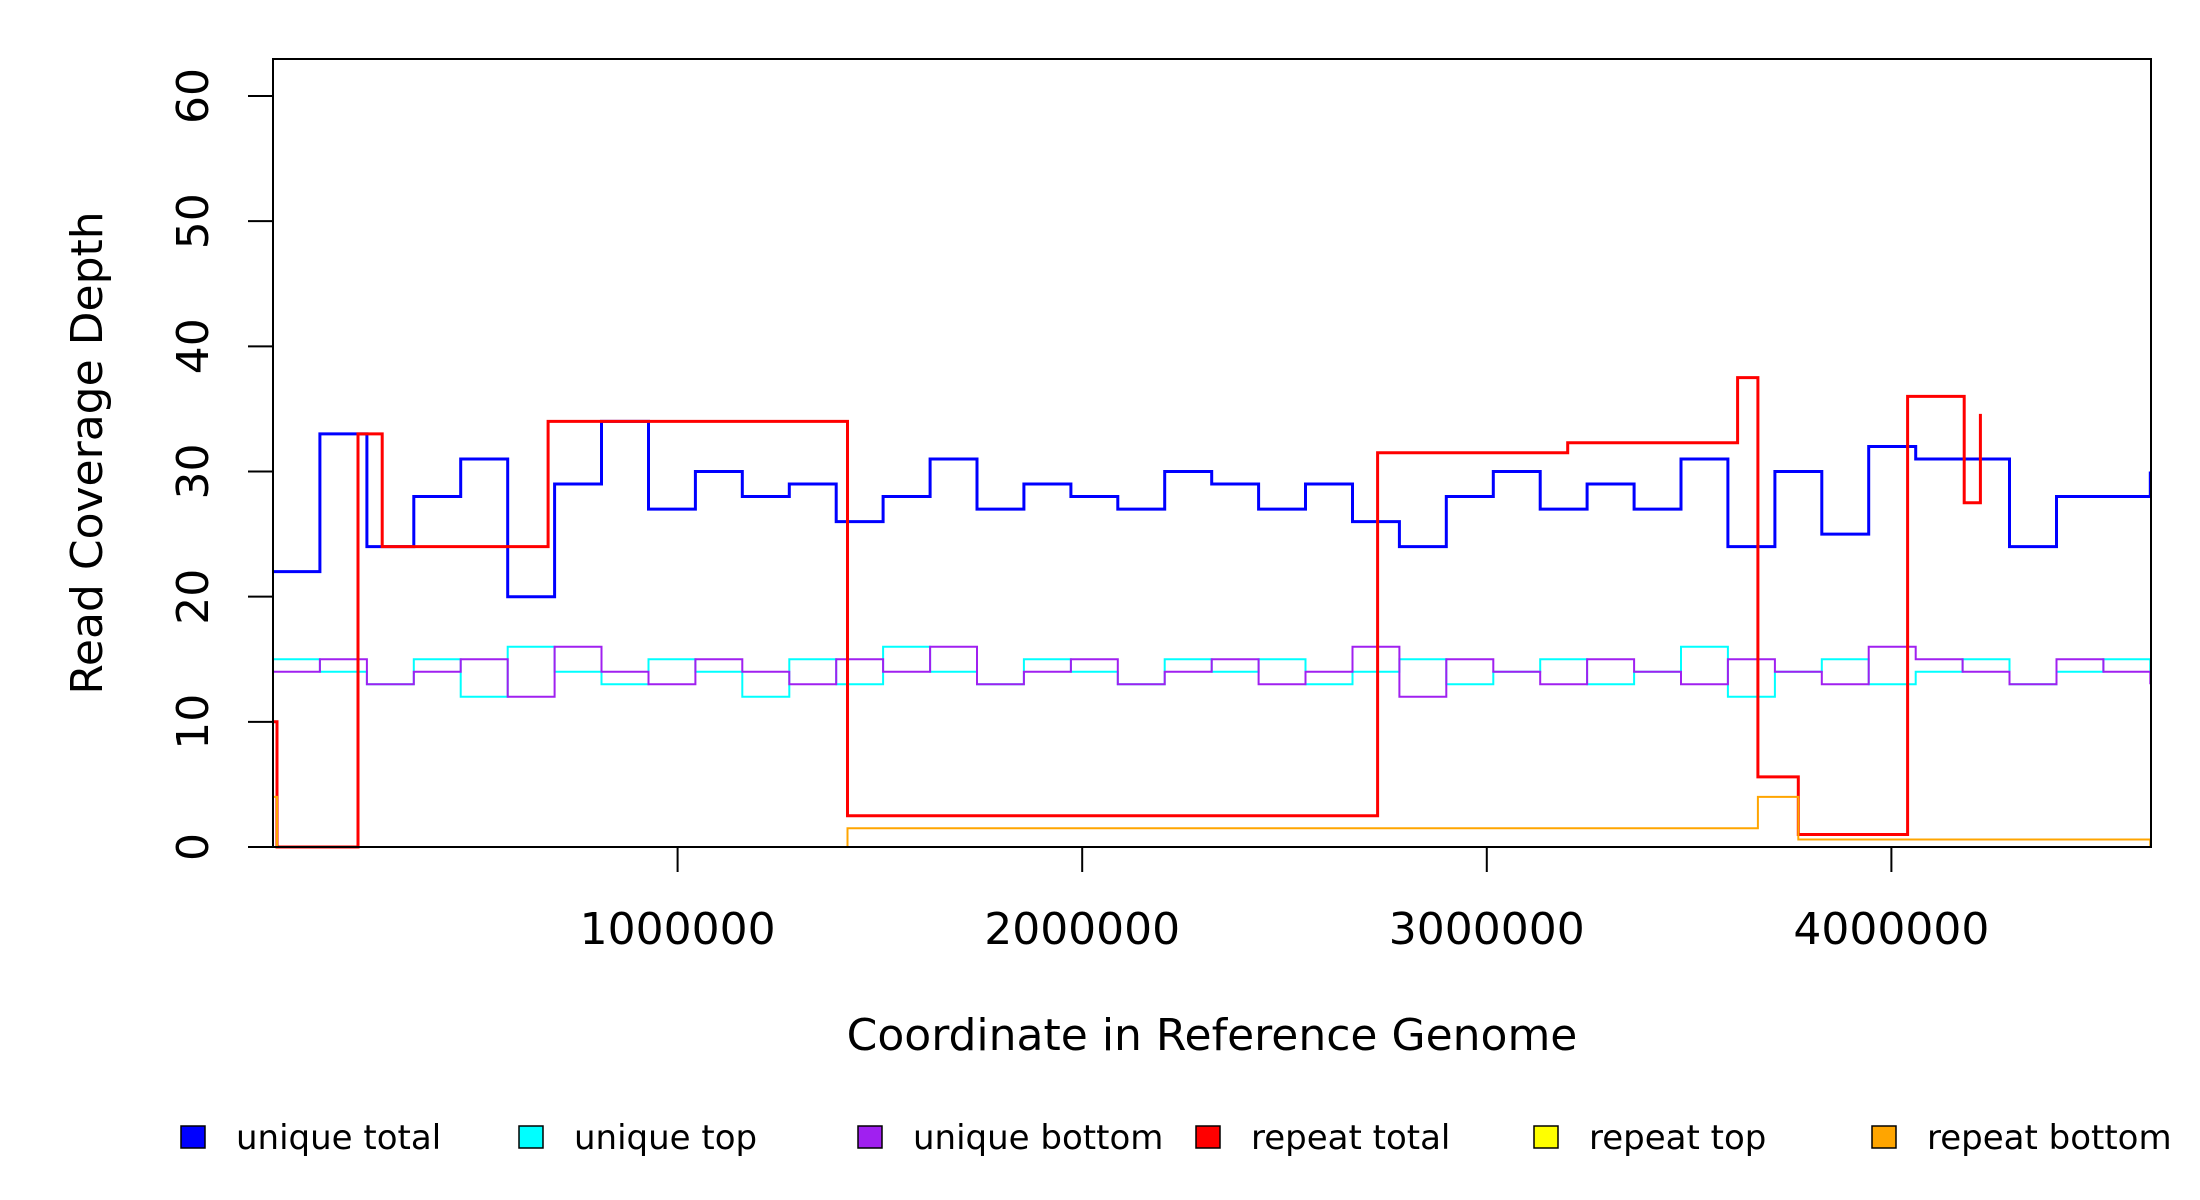  What do you see at coordinates (1212, 821) in the screenshot?
I see `series-line-repeat-bottom` at bounding box center [1212, 821].